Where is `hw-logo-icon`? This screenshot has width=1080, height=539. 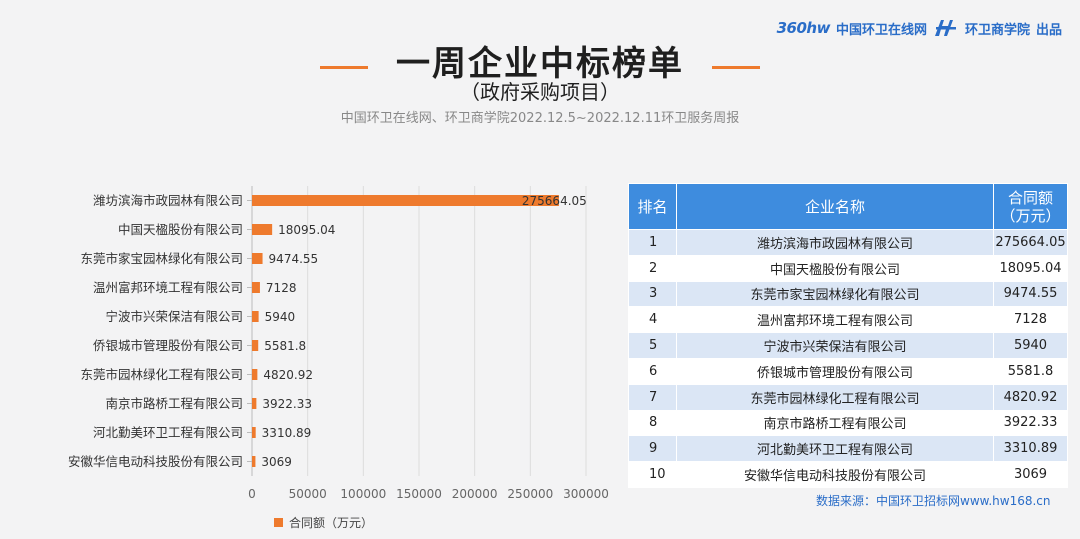 hw-logo-icon is located at coordinates (945, 28).